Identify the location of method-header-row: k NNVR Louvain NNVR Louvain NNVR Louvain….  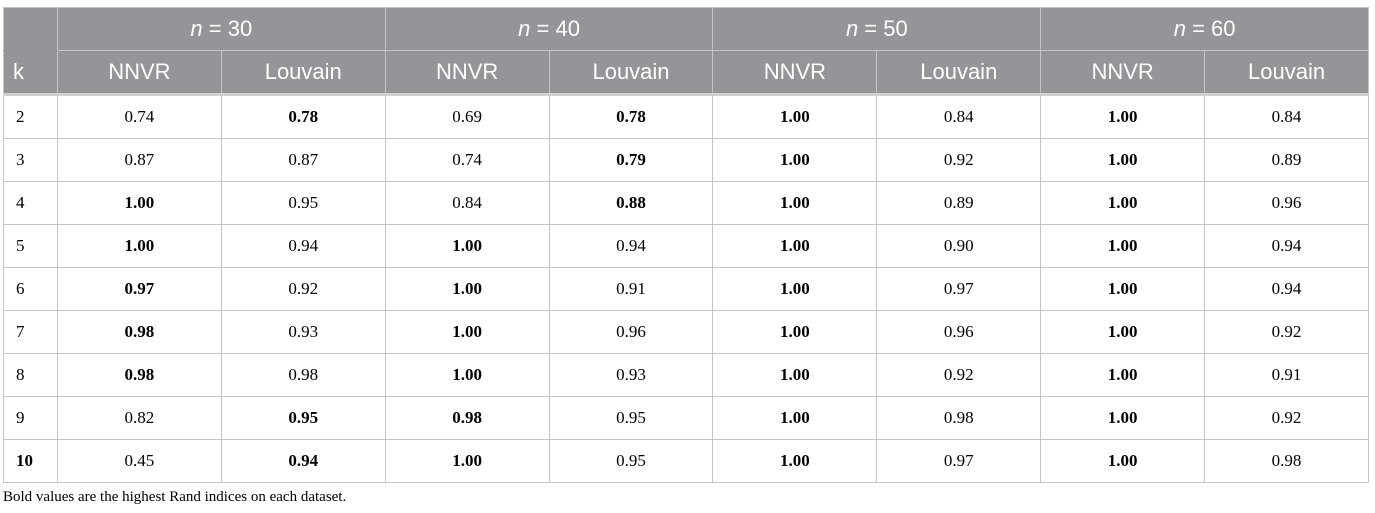
(686, 73).